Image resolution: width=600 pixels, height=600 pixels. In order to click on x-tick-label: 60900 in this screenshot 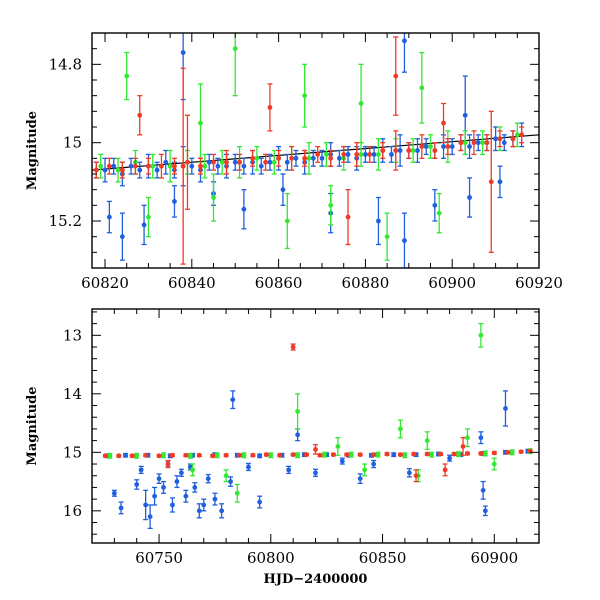, I will do `click(494, 558)`.